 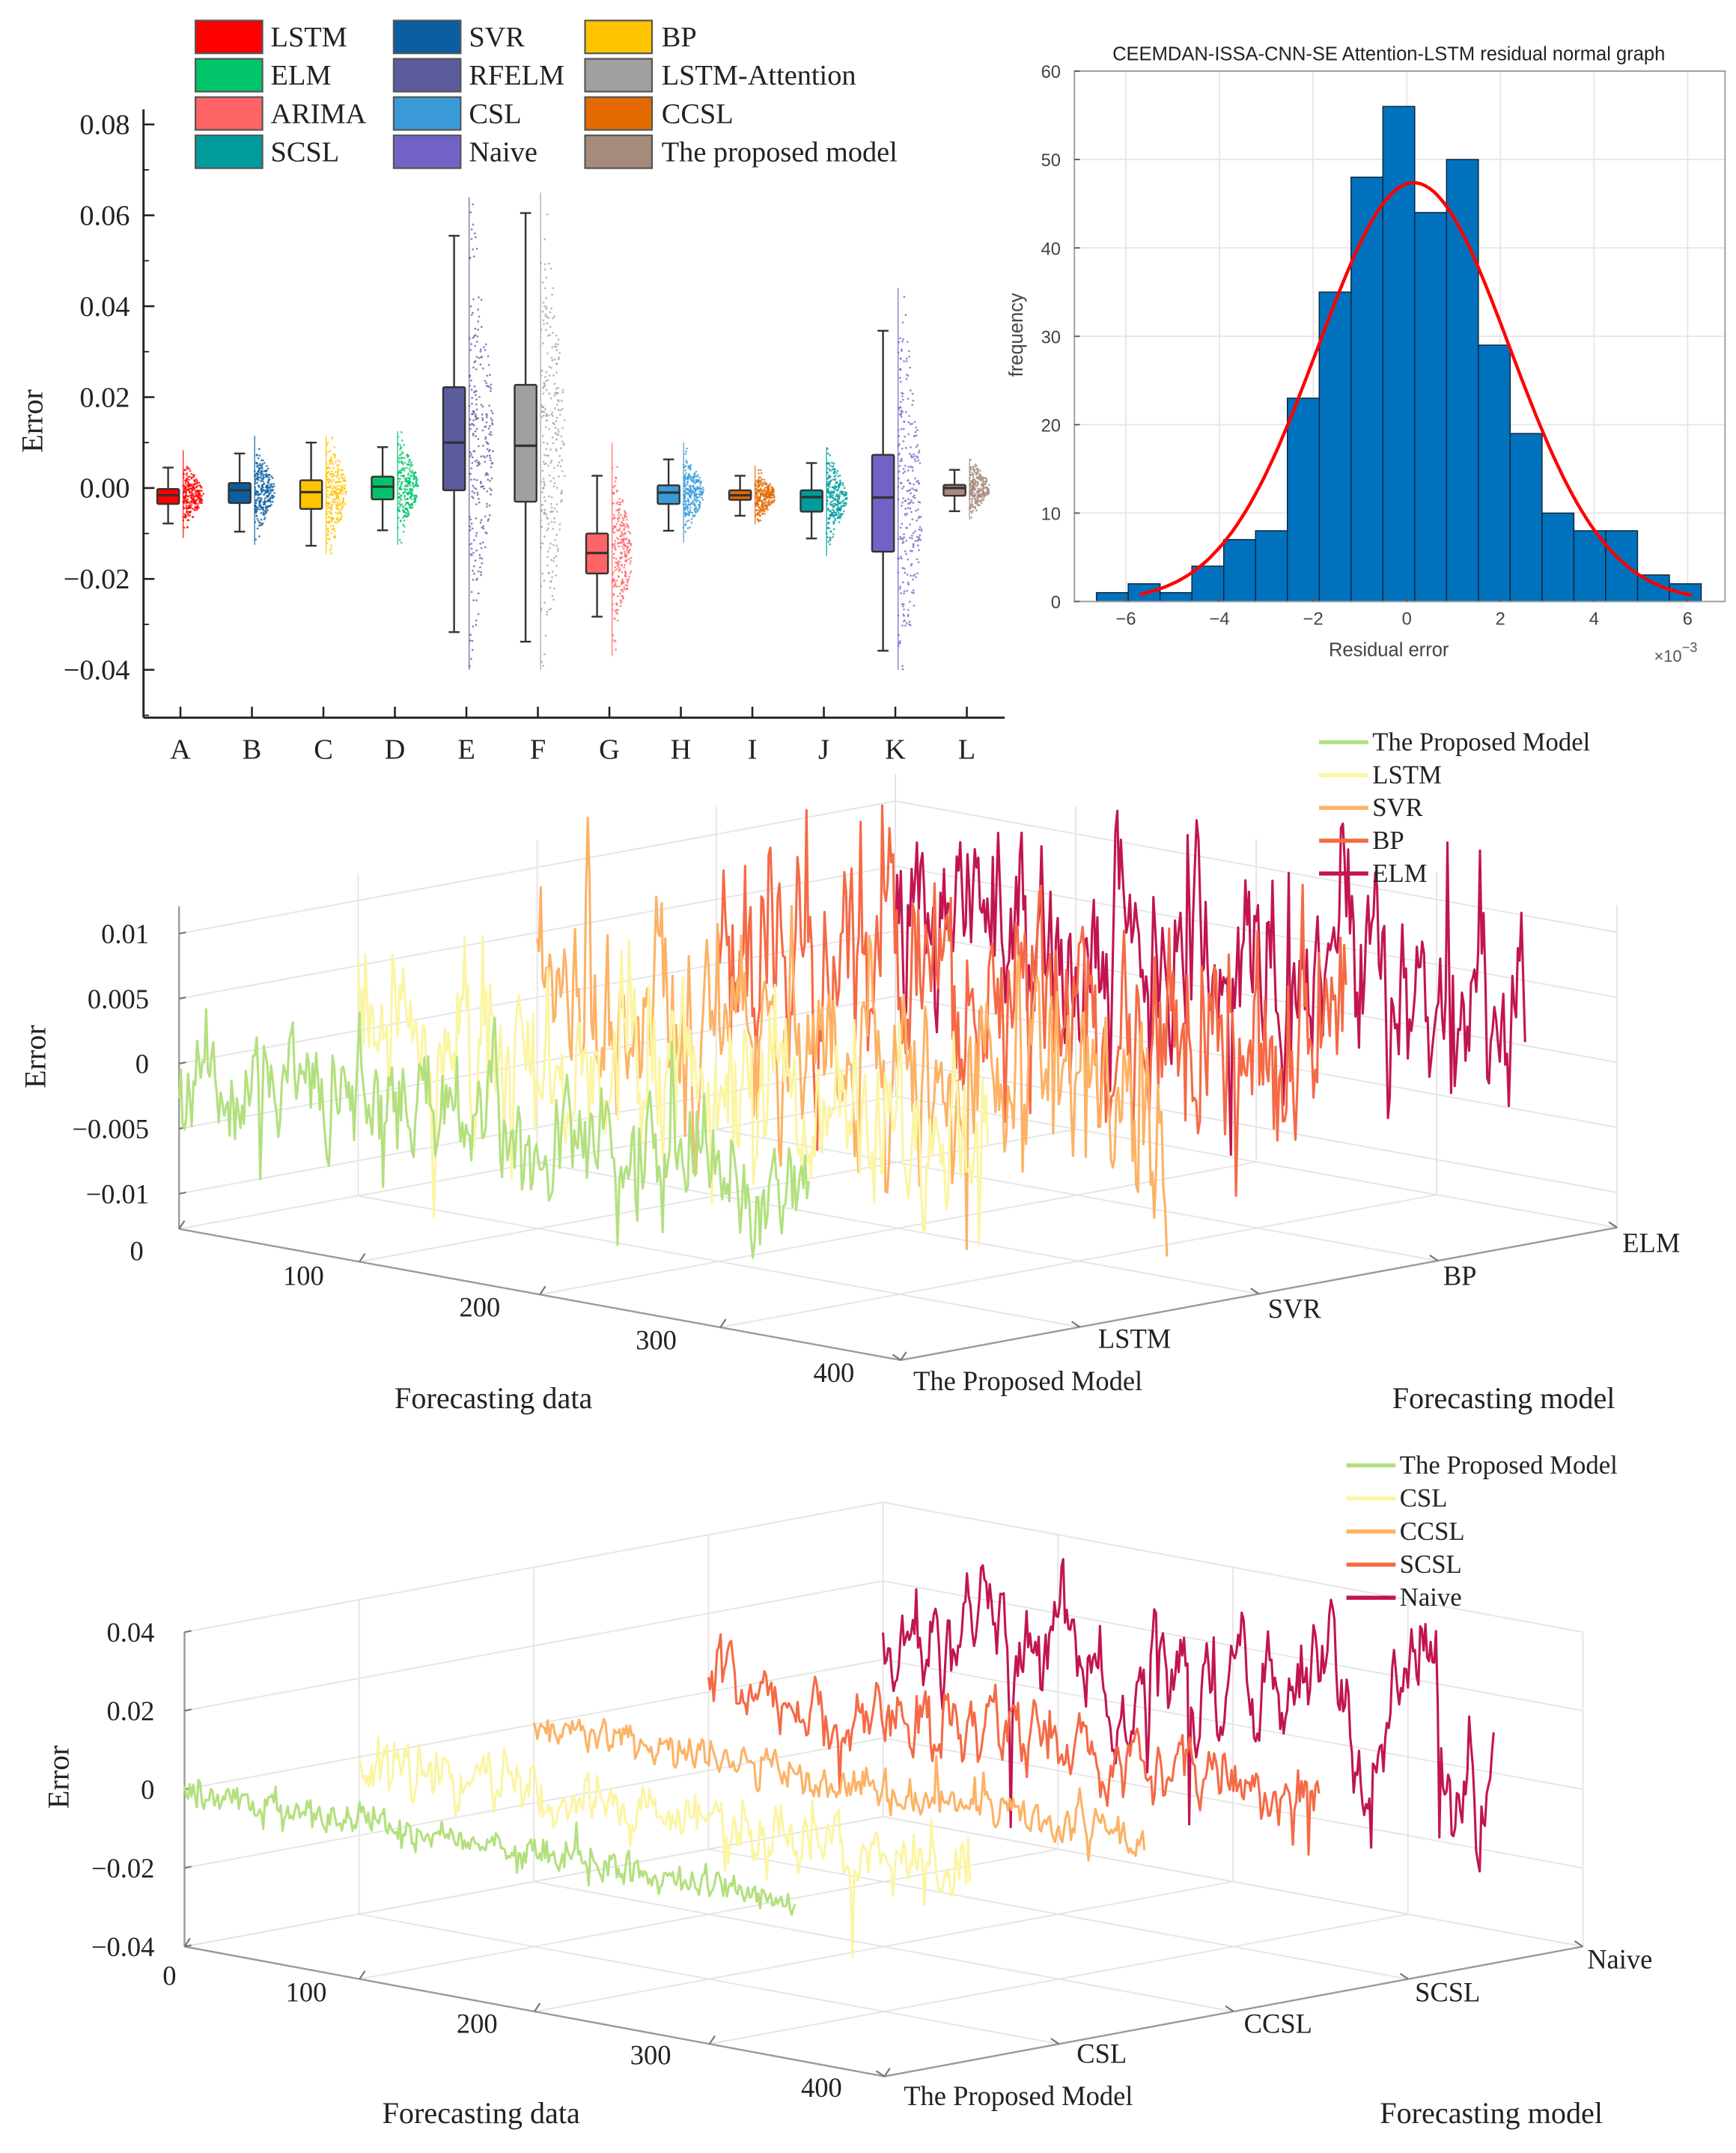 What do you see at coordinates (1398, 354) in the screenshot?
I see `histogram-bars` at bounding box center [1398, 354].